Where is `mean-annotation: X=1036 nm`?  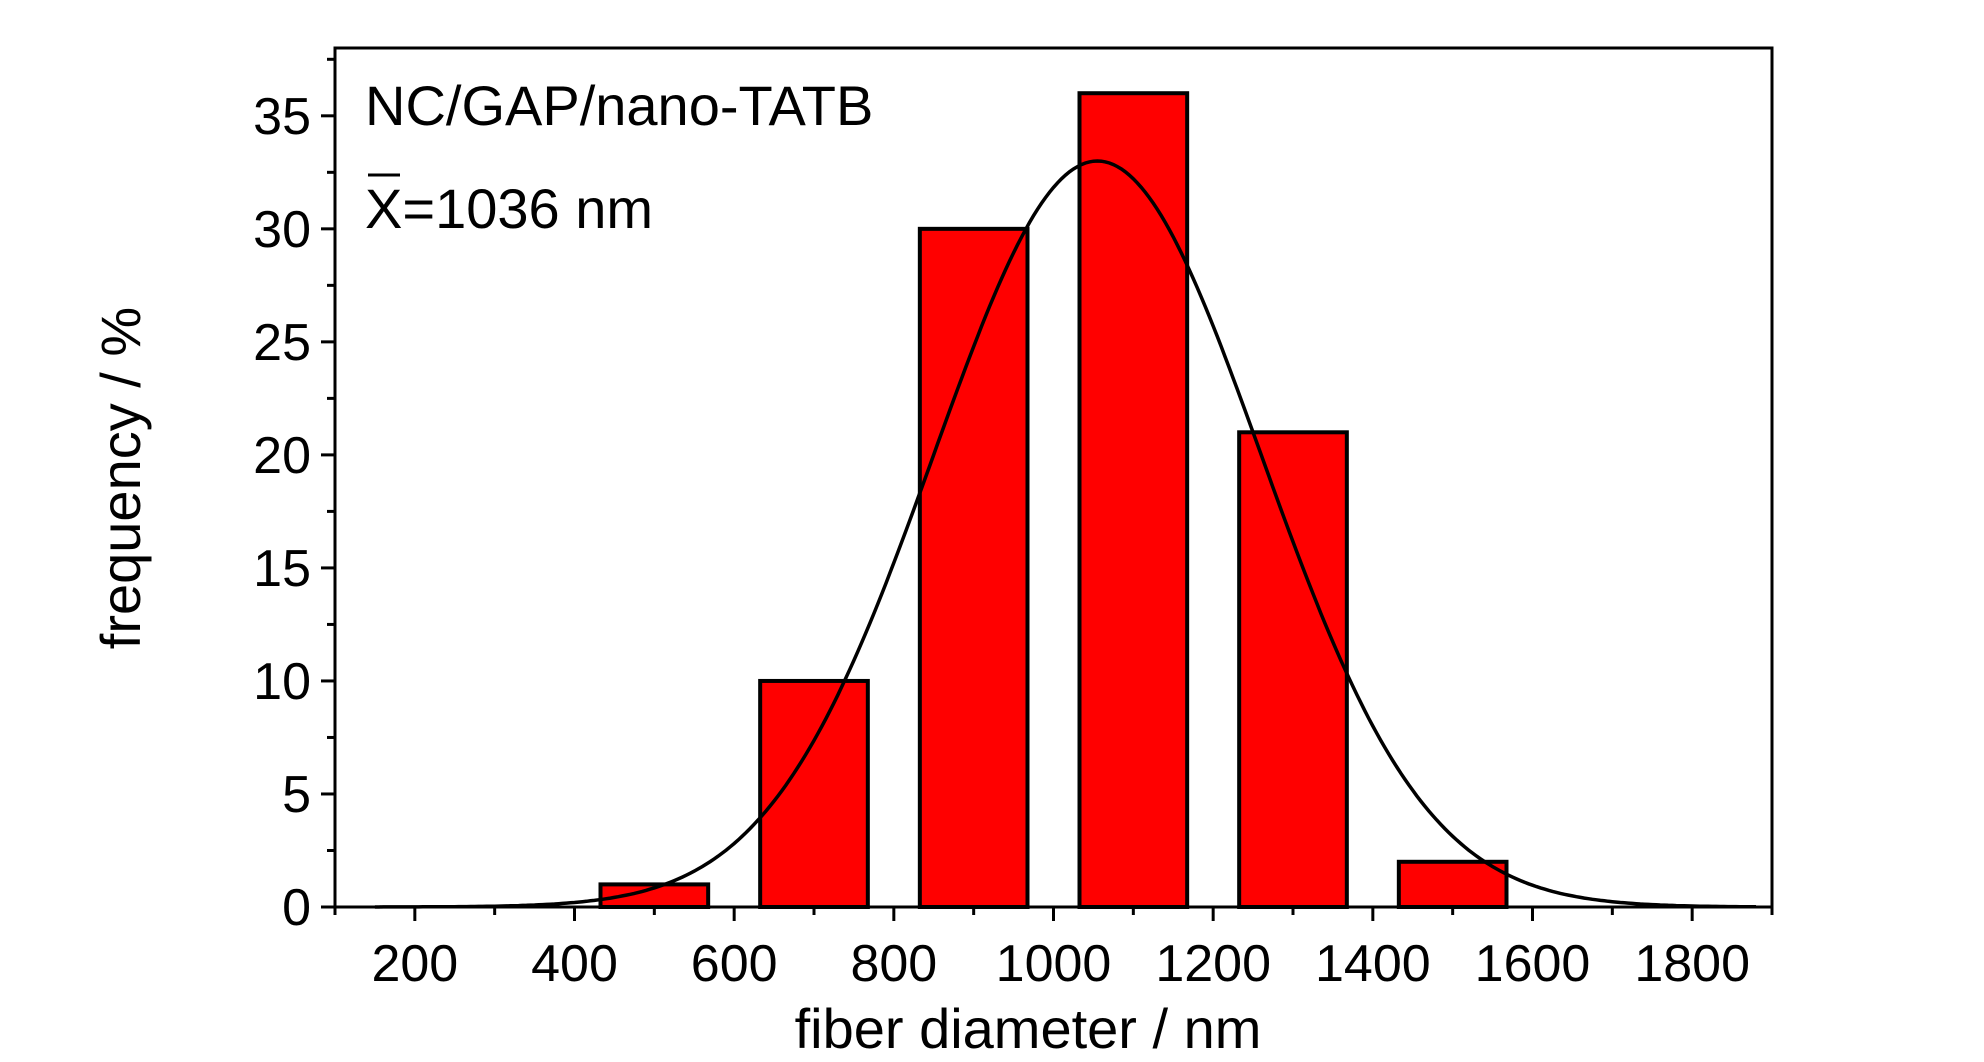 mean-annotation: X=1036 nm is located at coordinates (509, 208).